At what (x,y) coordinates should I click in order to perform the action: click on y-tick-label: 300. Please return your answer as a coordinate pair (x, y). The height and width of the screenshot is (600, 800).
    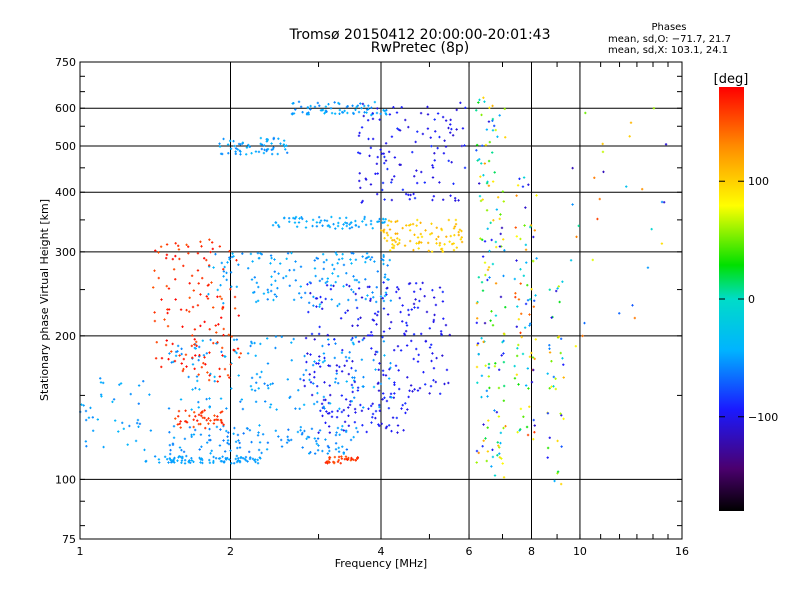
    Looking at the image, I should click on (65, 252).